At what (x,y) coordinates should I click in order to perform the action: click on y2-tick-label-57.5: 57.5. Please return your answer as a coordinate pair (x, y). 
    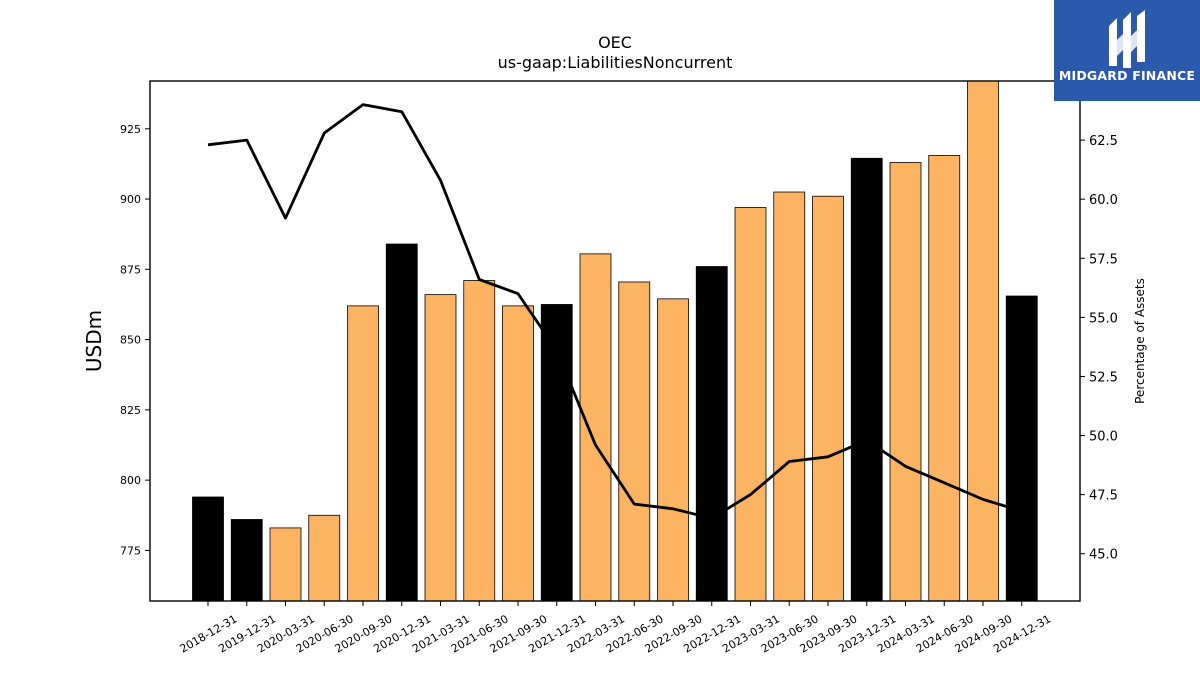
    Looking at the image, I should click on (1103, 259).